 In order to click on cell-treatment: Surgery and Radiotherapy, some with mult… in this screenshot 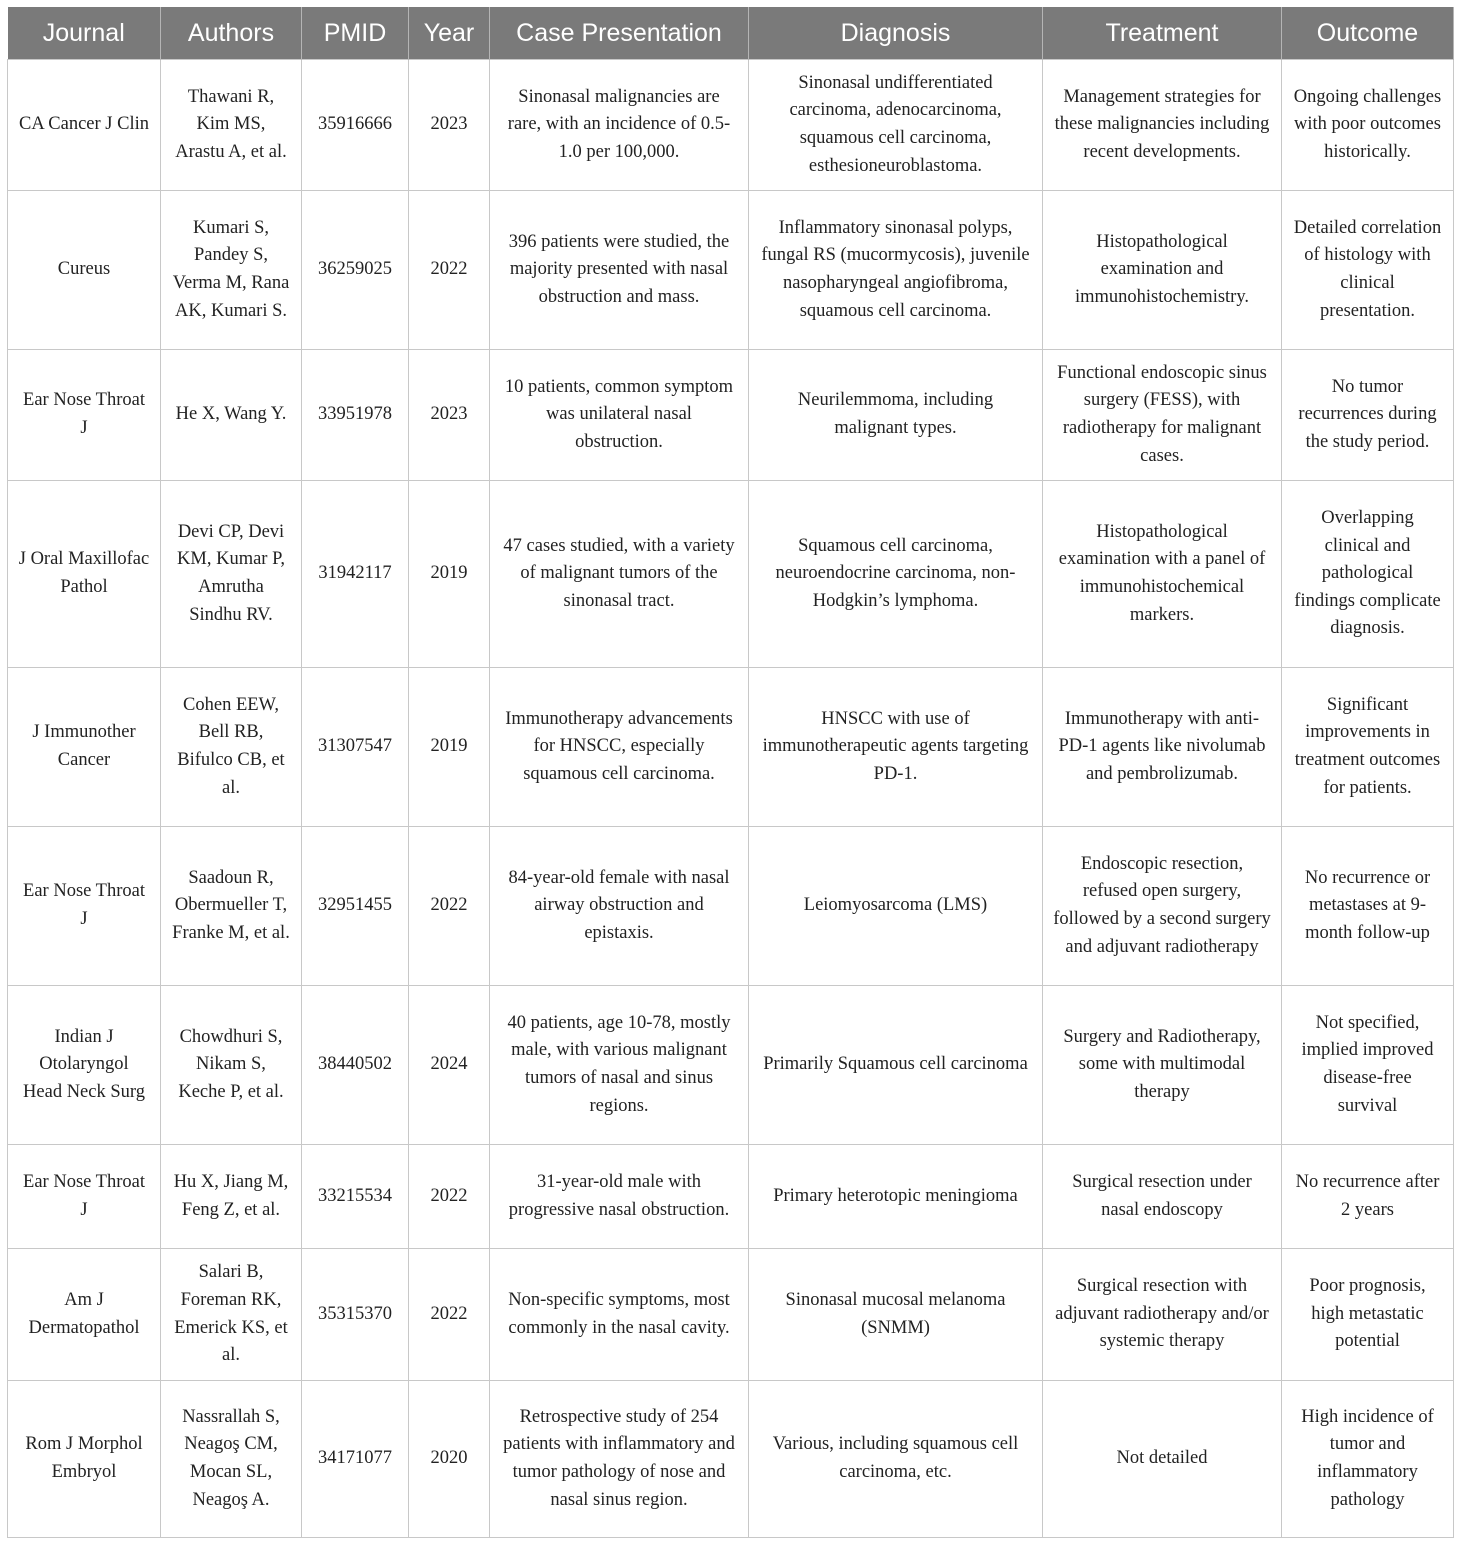, I will do `click(1162, 1065)`.